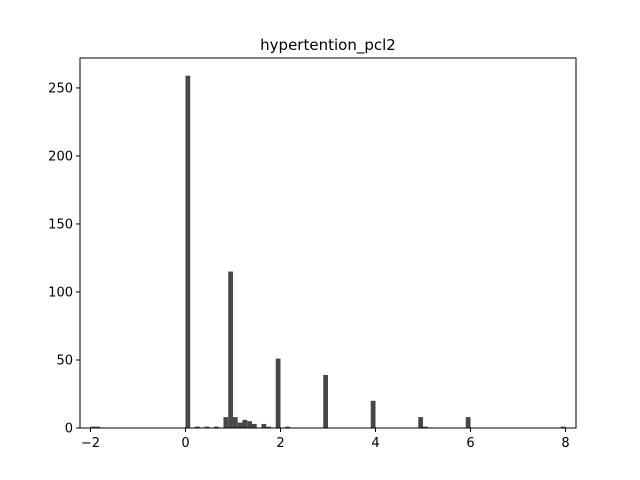 The image size is (640, 480). I want to click on chart-title: hypertention_pcl2, so click(328, 45).